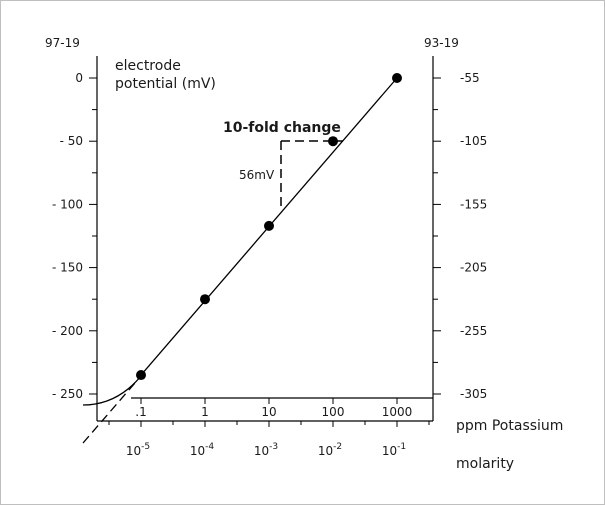  What do you see at coordinates (209, 447) in the screenshot?
I see `molarity-tick-exponent: -4` at bounding box center [209, 447].